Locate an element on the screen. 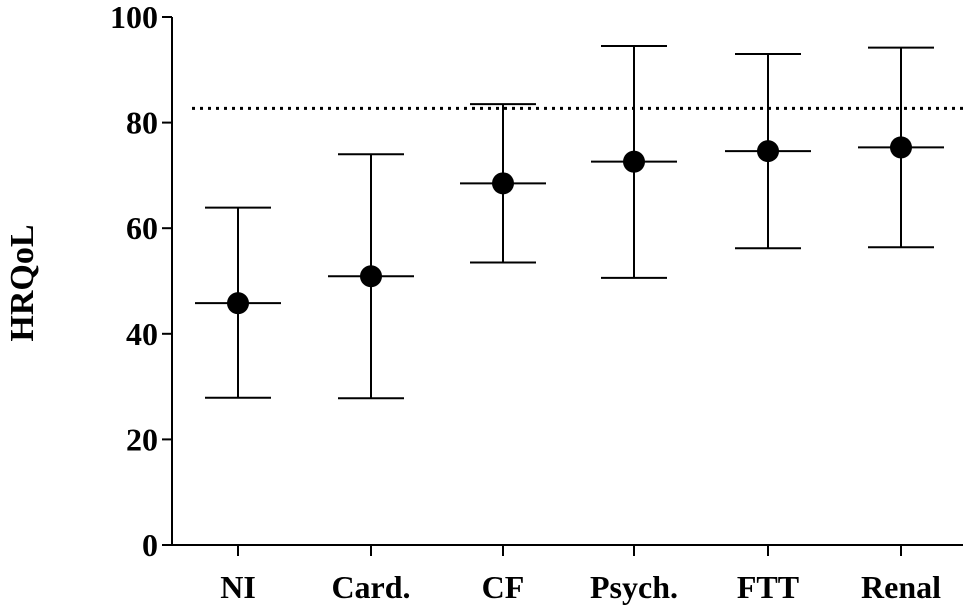  y-axis-title: HRQoL is located at coordinates (22, 282).